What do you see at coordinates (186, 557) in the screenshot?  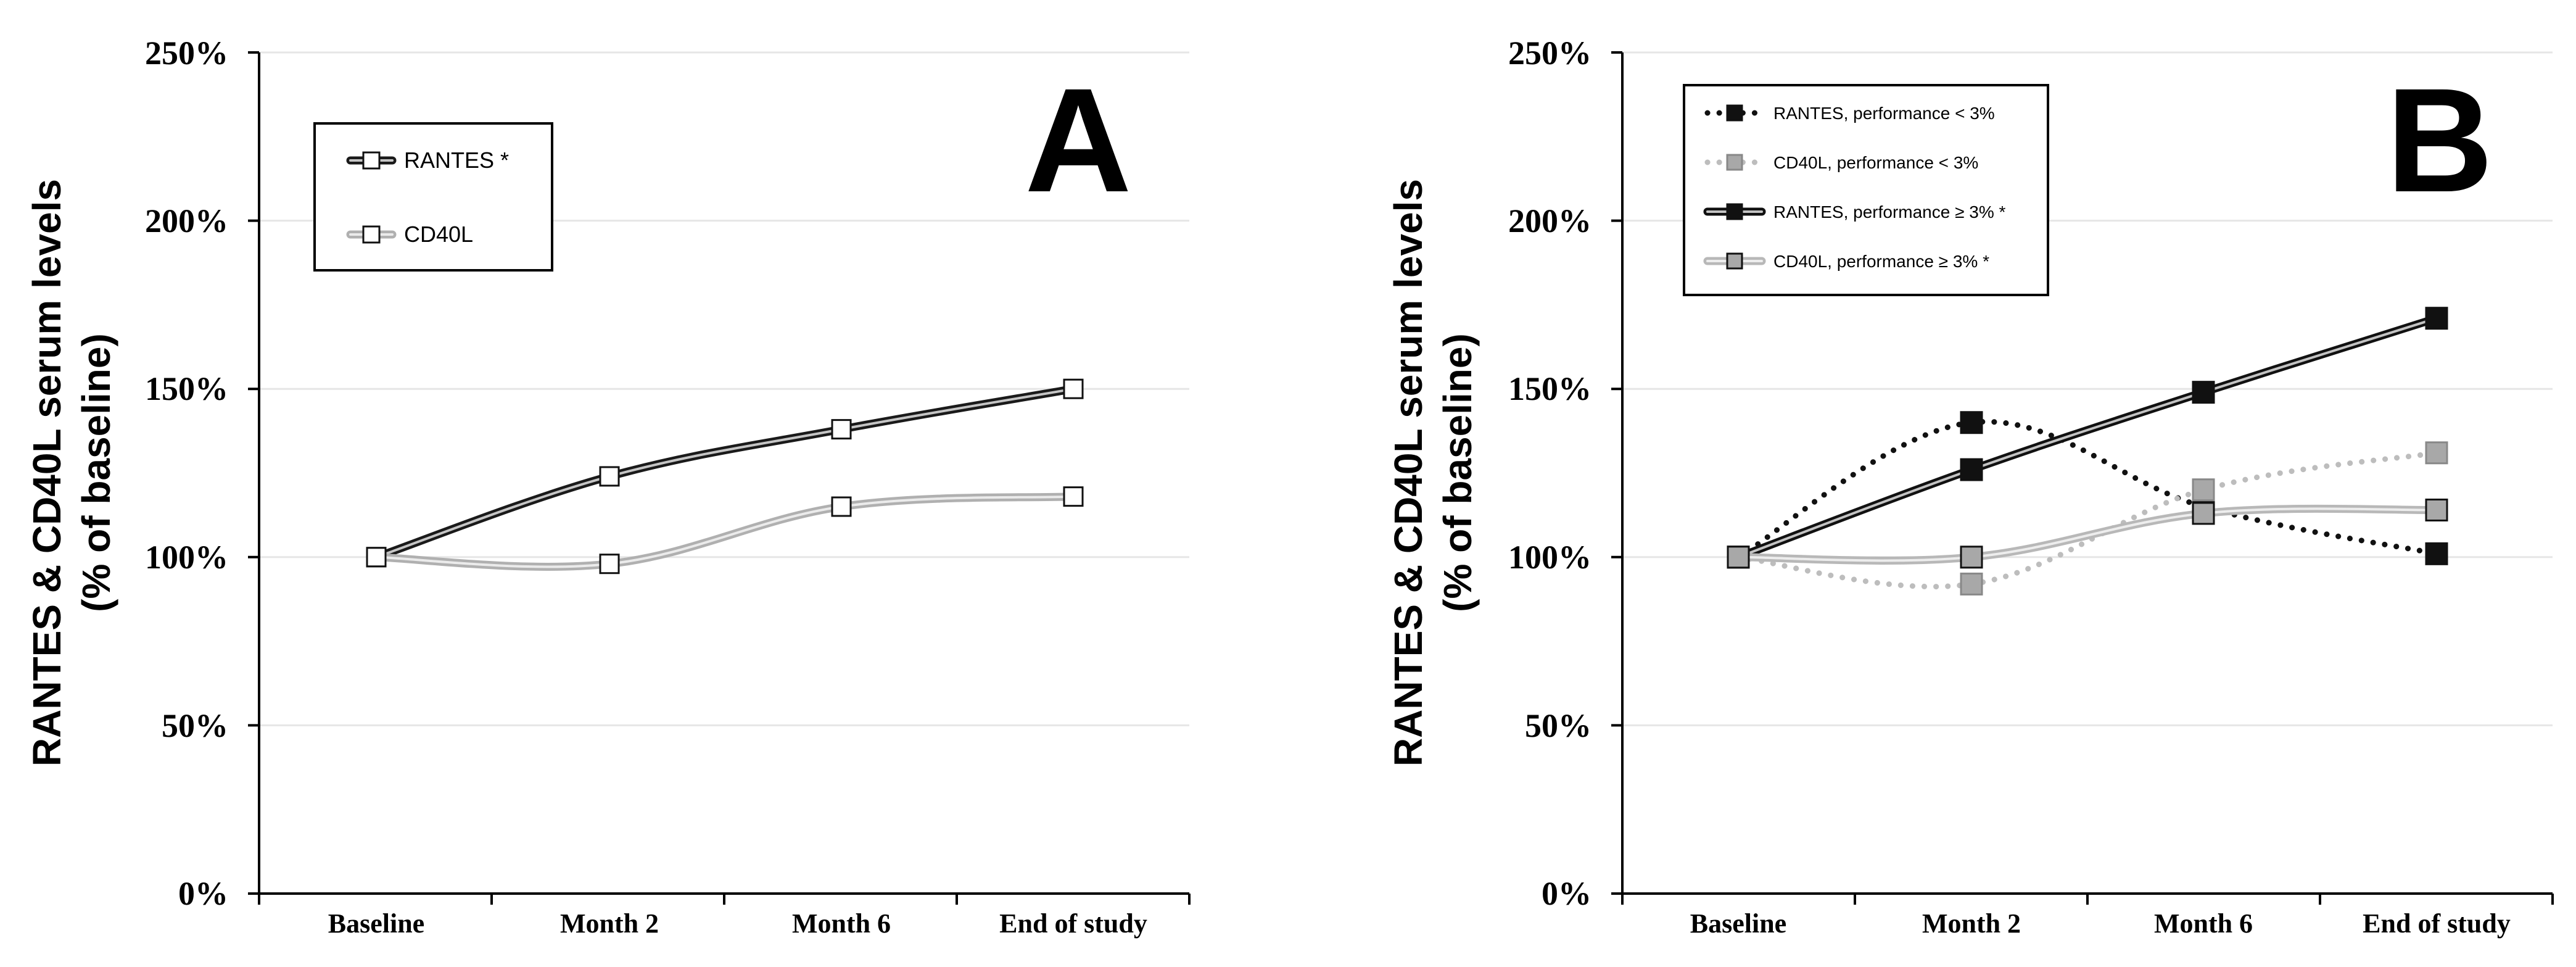 I see `panel-a-ytick-label-100: 100%` at bounding box center [186, 557].